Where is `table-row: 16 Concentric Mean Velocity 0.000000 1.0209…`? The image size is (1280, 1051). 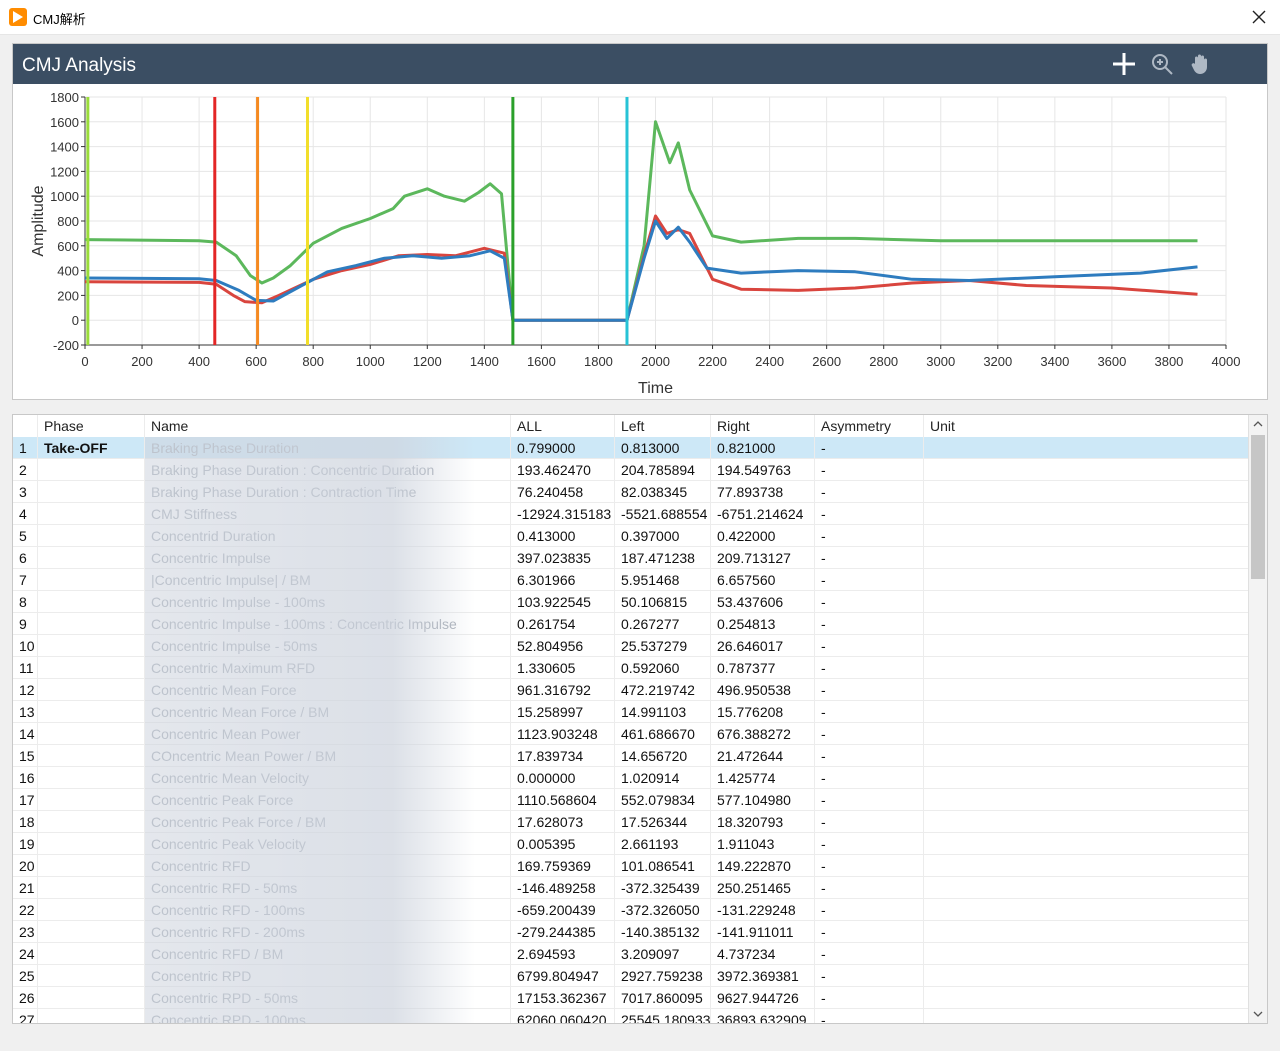
table-row: 16 Concentric Mean Velocity 0.000000 1.0209… is located at coordinates (631, 778).